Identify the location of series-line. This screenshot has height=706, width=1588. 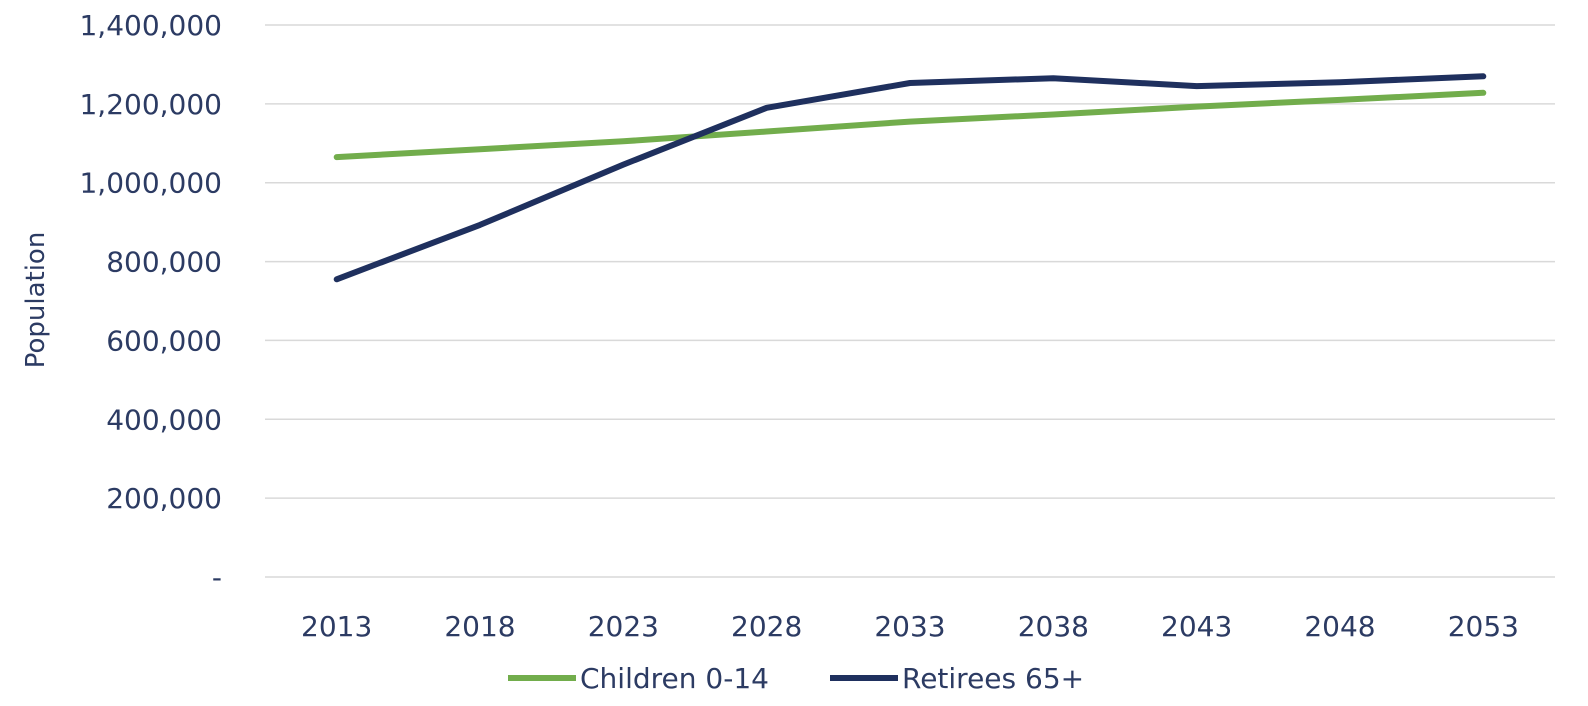
(910, 125).